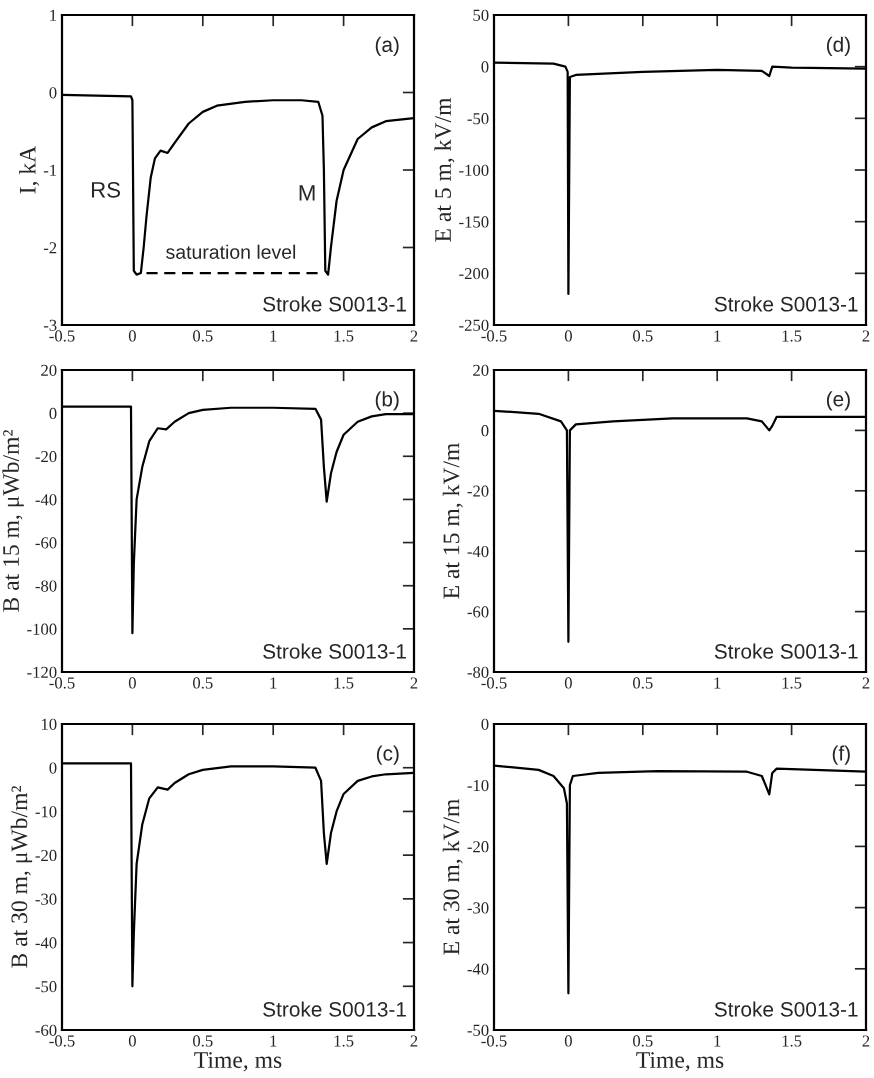 The width and height of the screenshot is (874, 1078). Describe the element at coordinates (474, 325) in the screenshot. I see `y-tick-label: -250` at that location.